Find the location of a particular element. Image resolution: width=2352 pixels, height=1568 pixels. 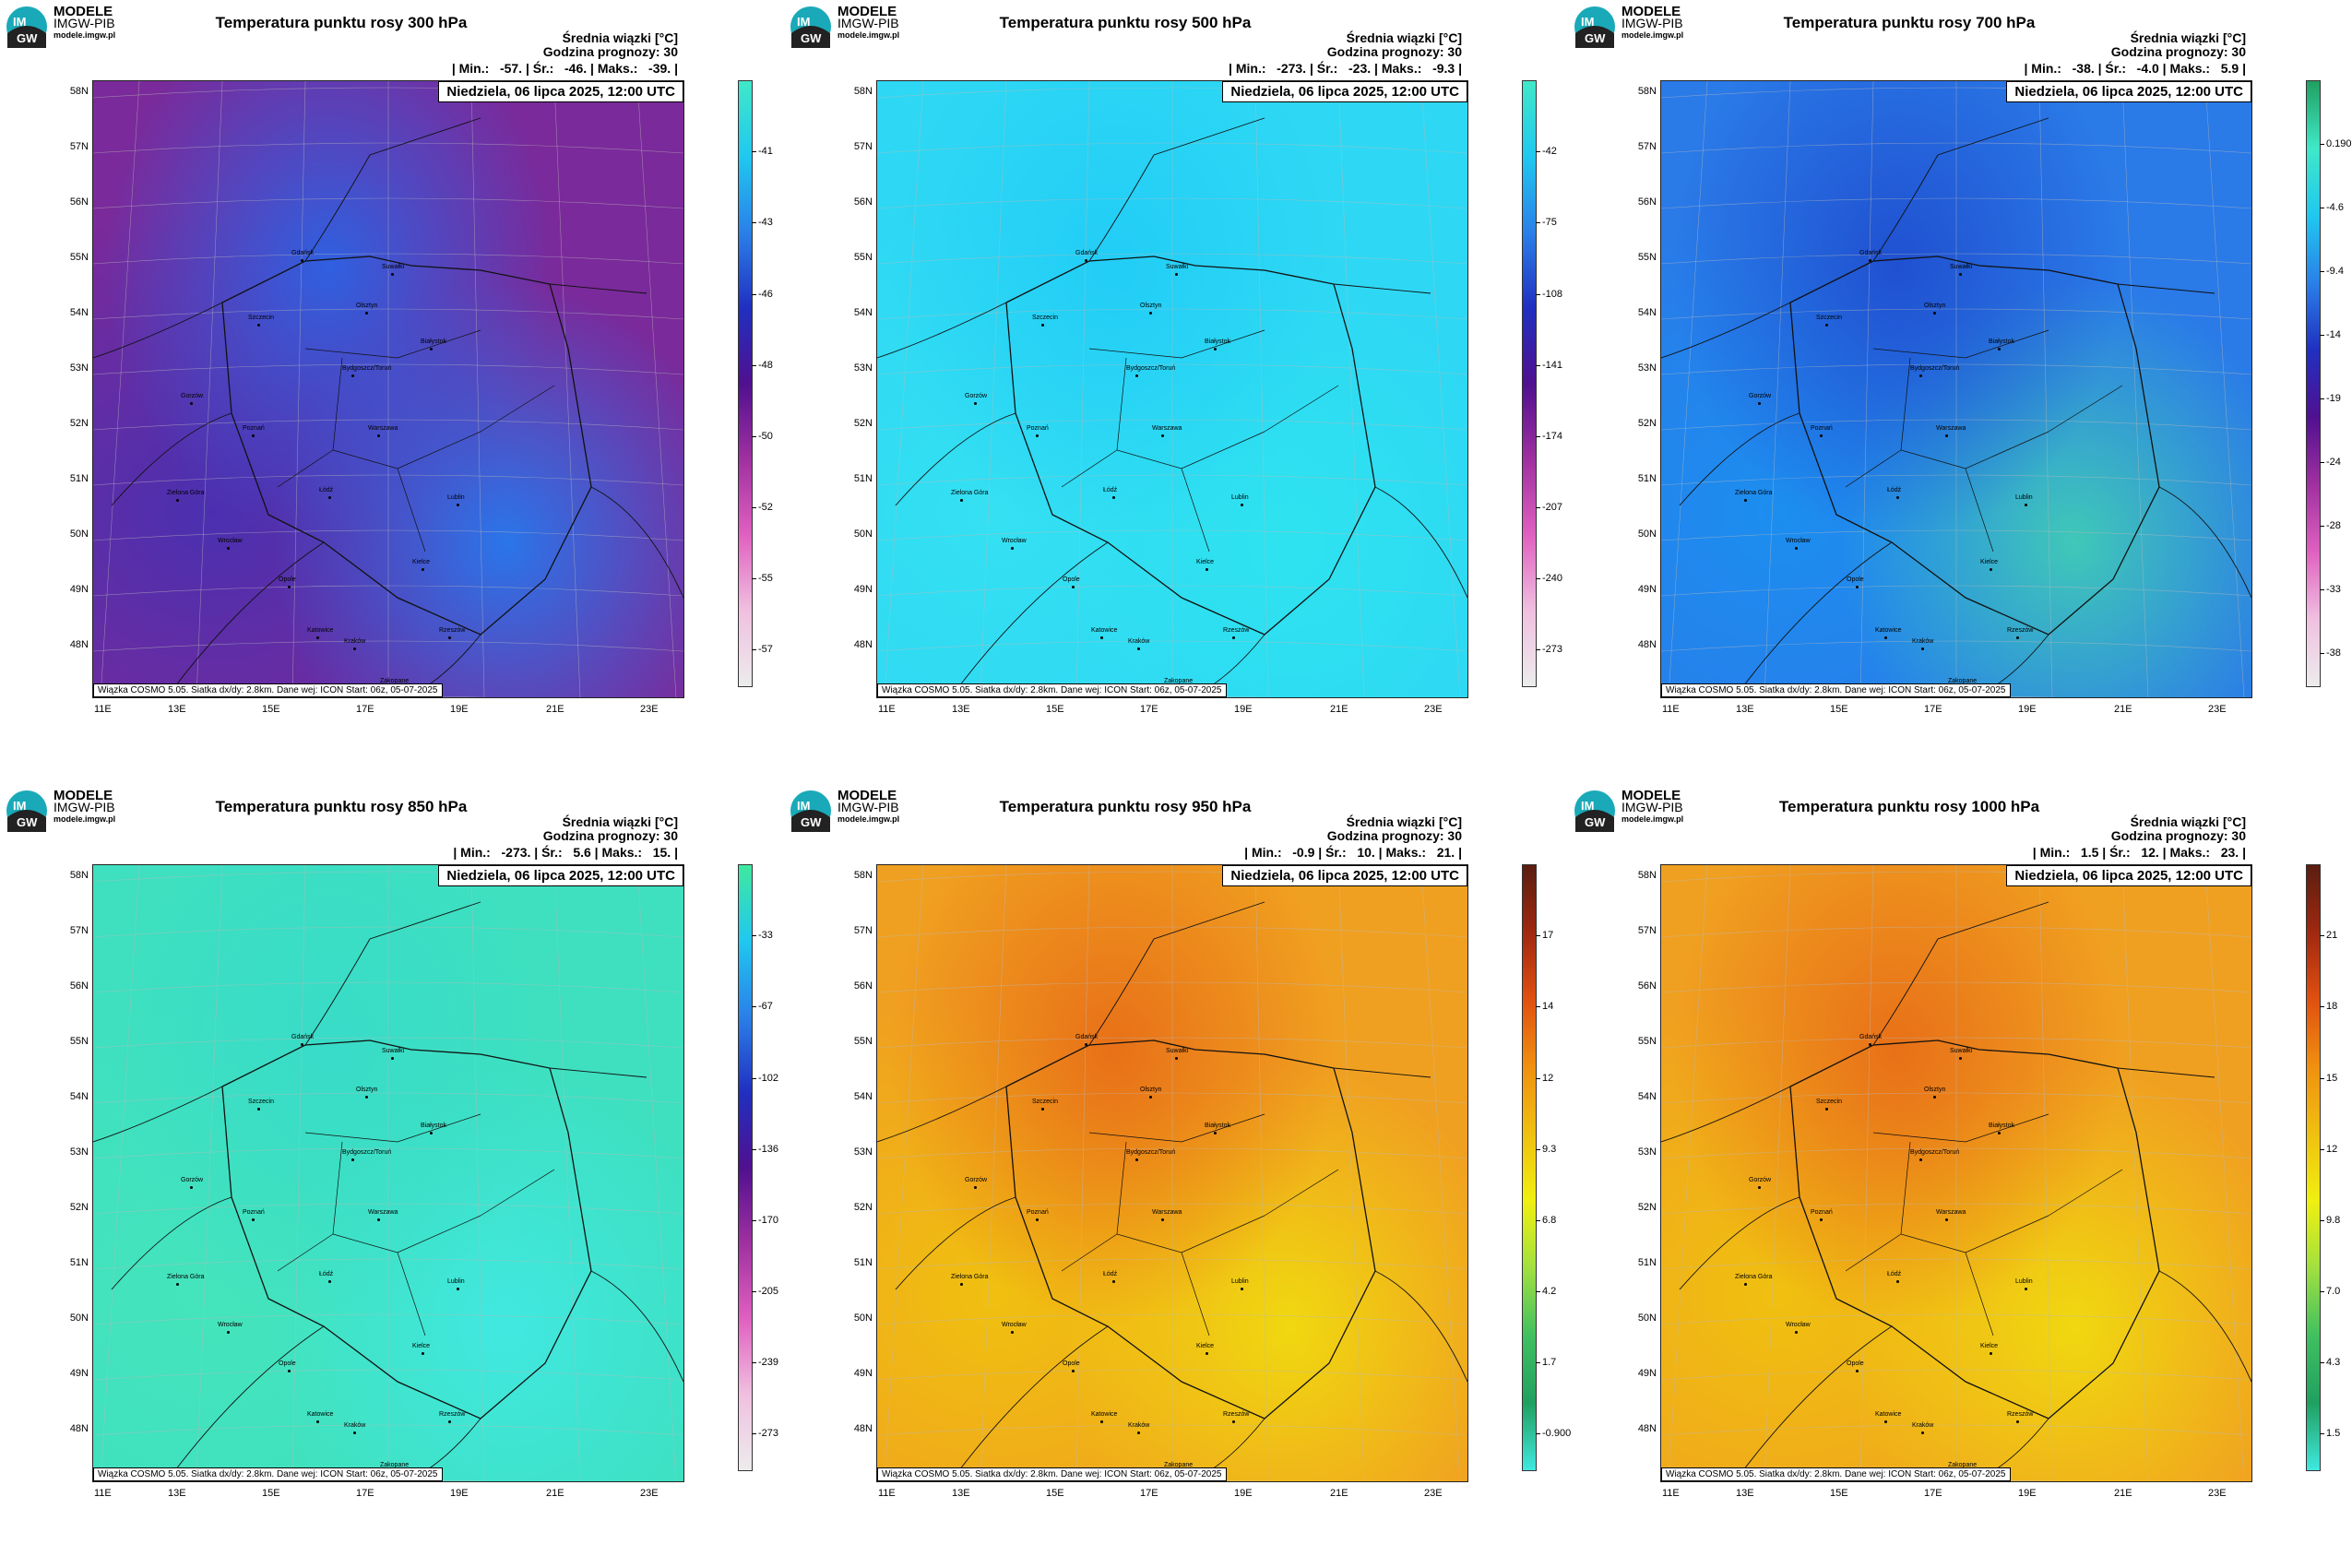

colorbar-tick-label: -174 is located at coordinates (1552, 436).